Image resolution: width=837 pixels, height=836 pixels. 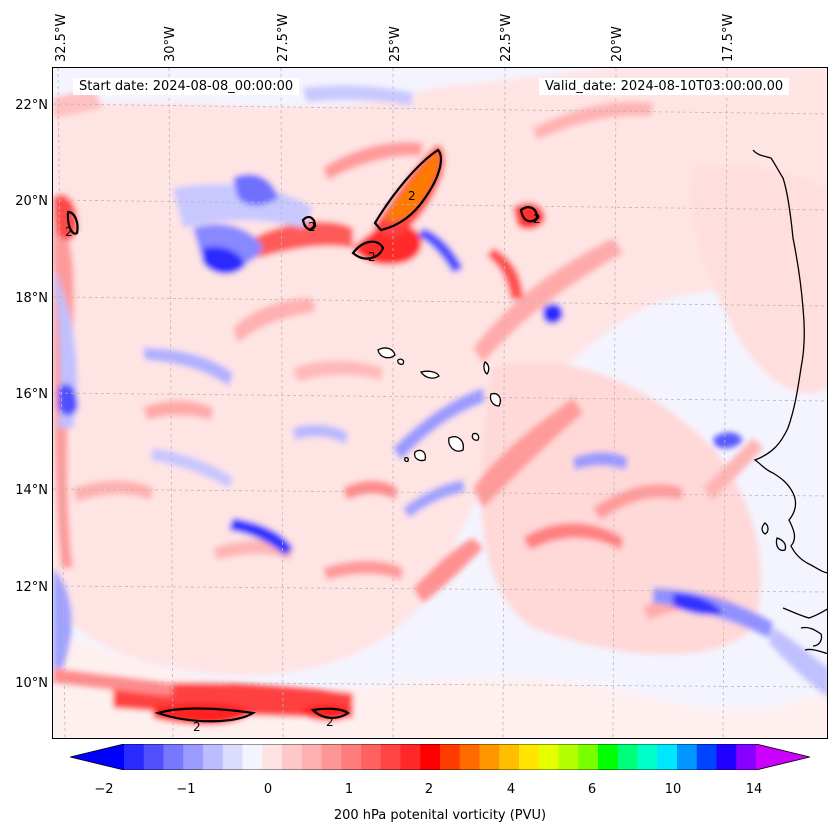 I want to click on latitude-label: 10°N, so click(x=31, y=683).